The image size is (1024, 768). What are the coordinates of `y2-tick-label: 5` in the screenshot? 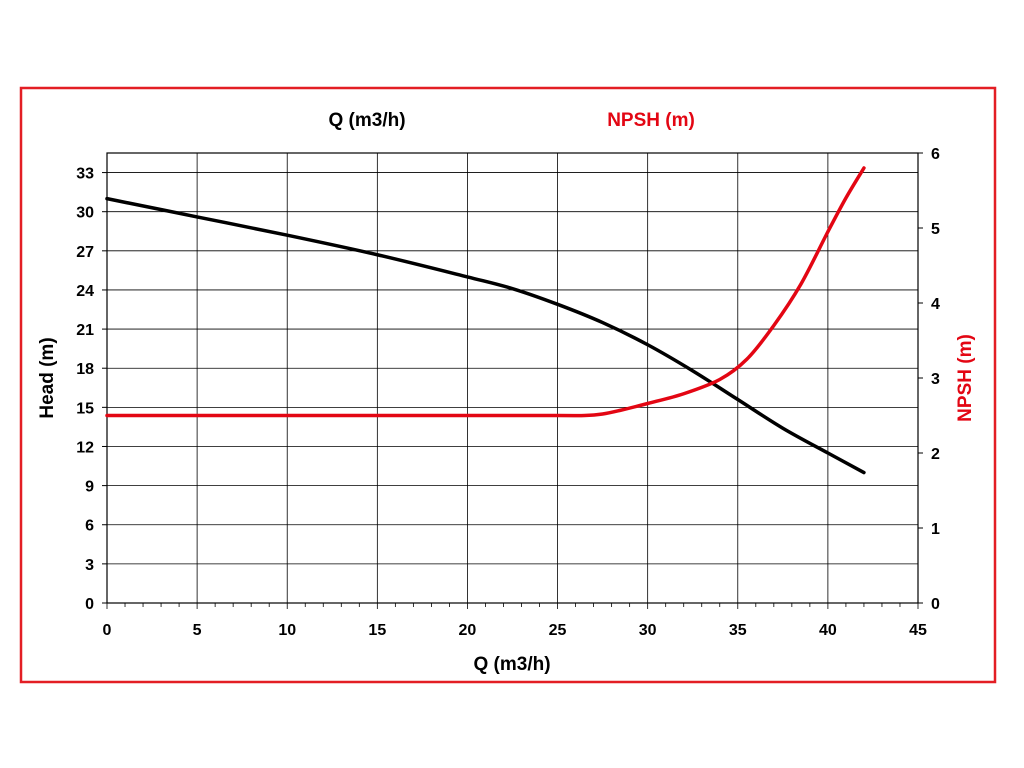 It's located at (935, 229).